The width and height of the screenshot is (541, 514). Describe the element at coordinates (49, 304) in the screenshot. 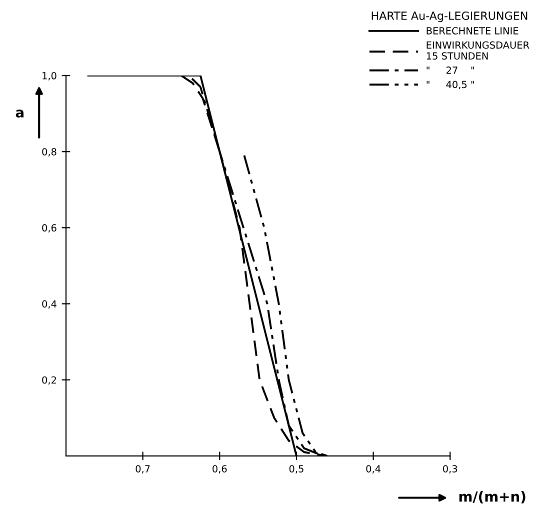

I see `y-tick-label: 0,4` at that location.